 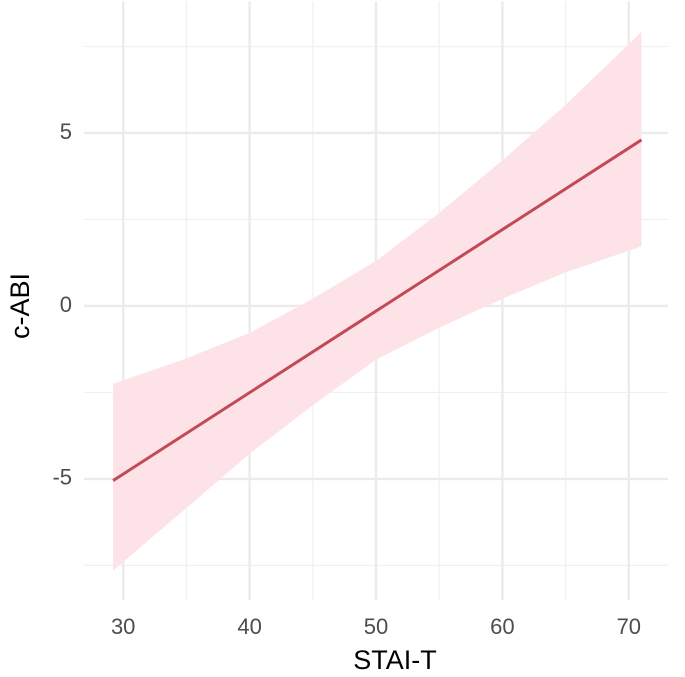 What do you see at coordinates (629, 626) in the screenshot?
I see `x-tick-label: 70` at bounding box center [629, 626].